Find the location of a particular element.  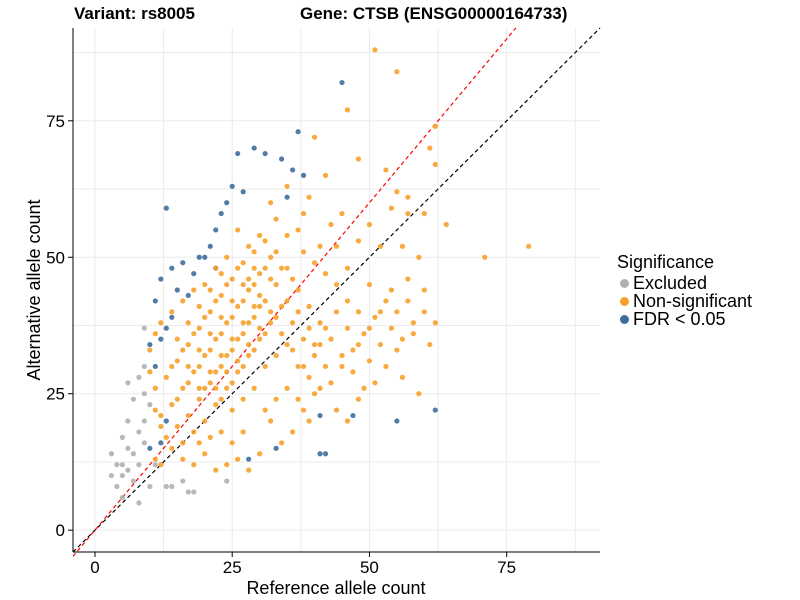

legend-item-non-significant: Non-significant is located at coordinates (684, 301).